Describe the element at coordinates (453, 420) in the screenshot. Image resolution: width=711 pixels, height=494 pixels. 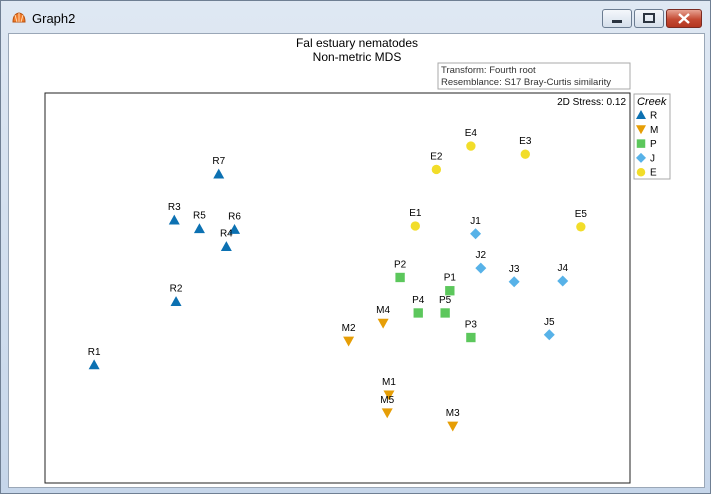
I see `data-point-m3: M3` at that location.